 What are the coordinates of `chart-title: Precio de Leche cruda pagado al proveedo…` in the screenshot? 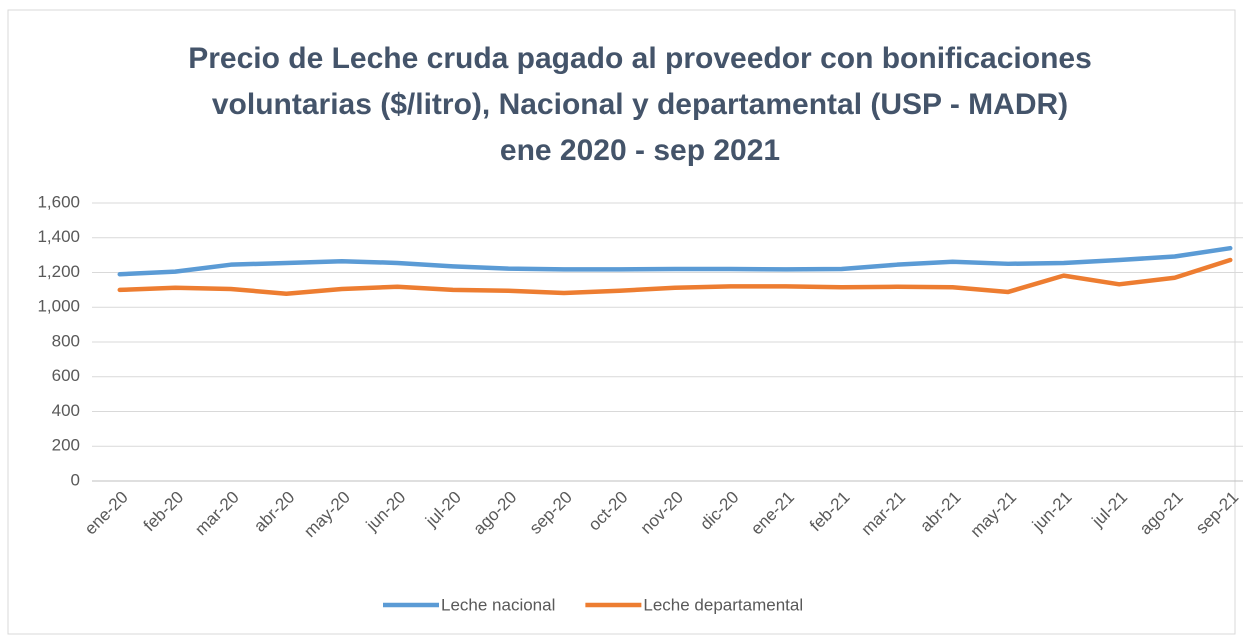 It's located at (640, 58).